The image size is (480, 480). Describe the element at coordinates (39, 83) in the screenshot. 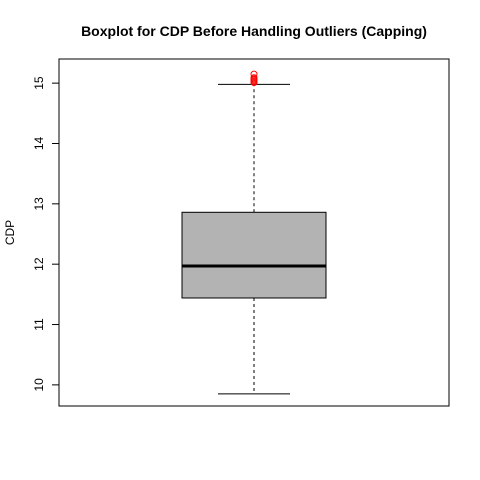

I see `y-tick-label: 15` at that location.